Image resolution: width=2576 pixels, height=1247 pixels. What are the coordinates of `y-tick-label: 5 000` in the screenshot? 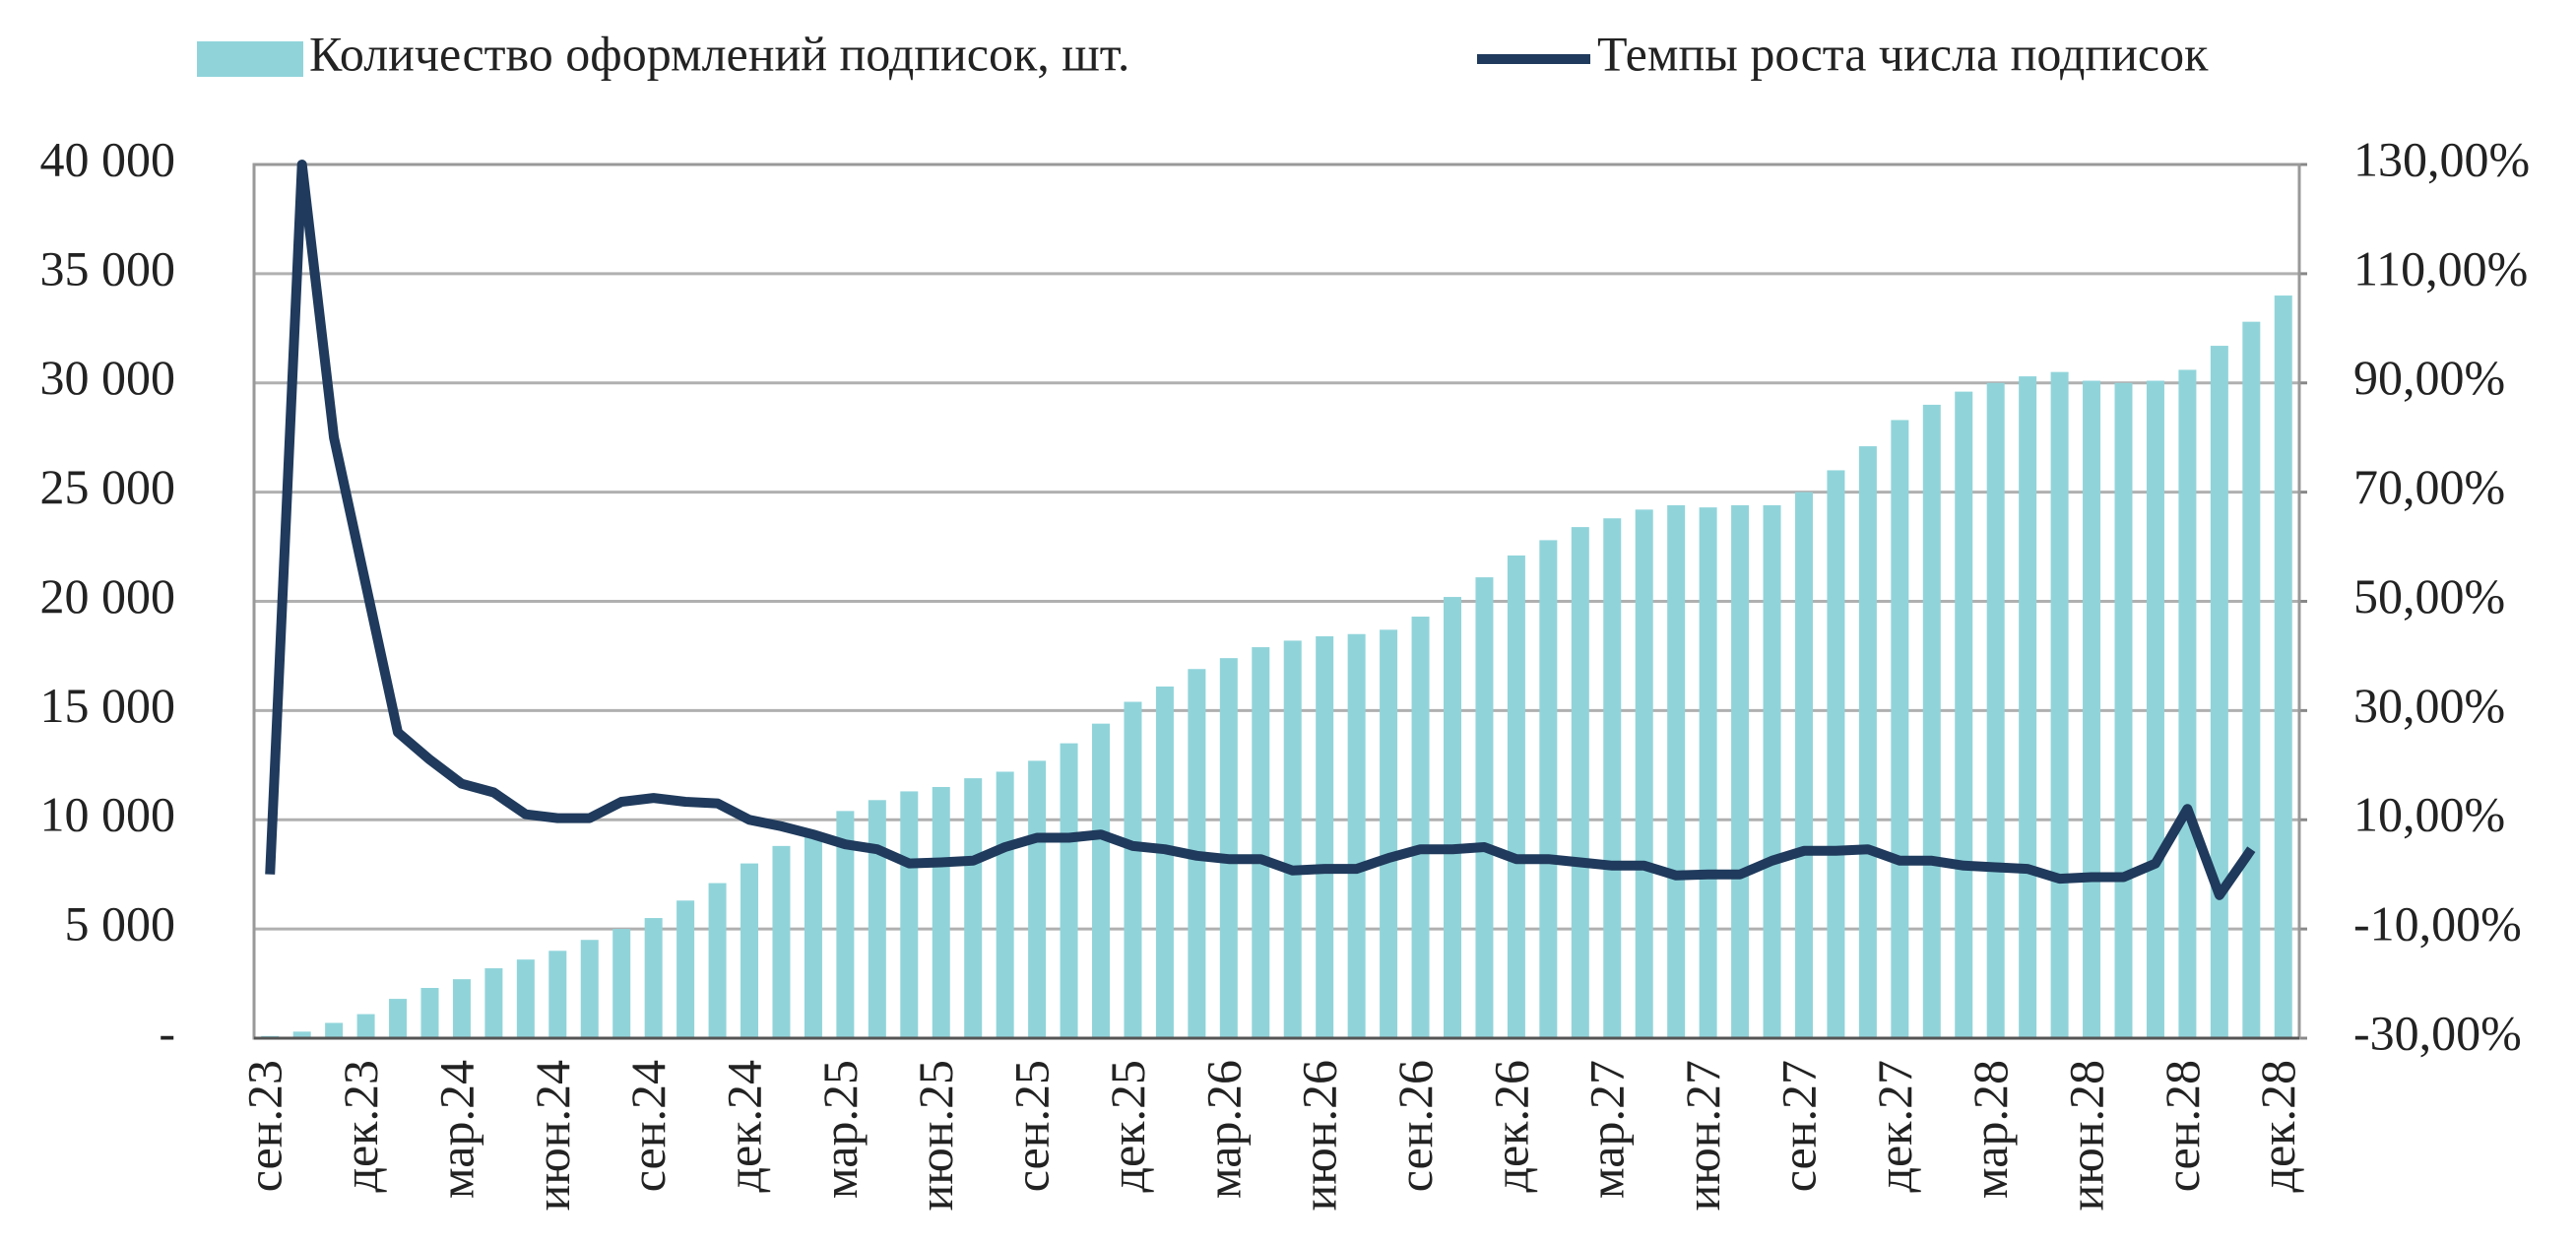 It's located at (120, 924).